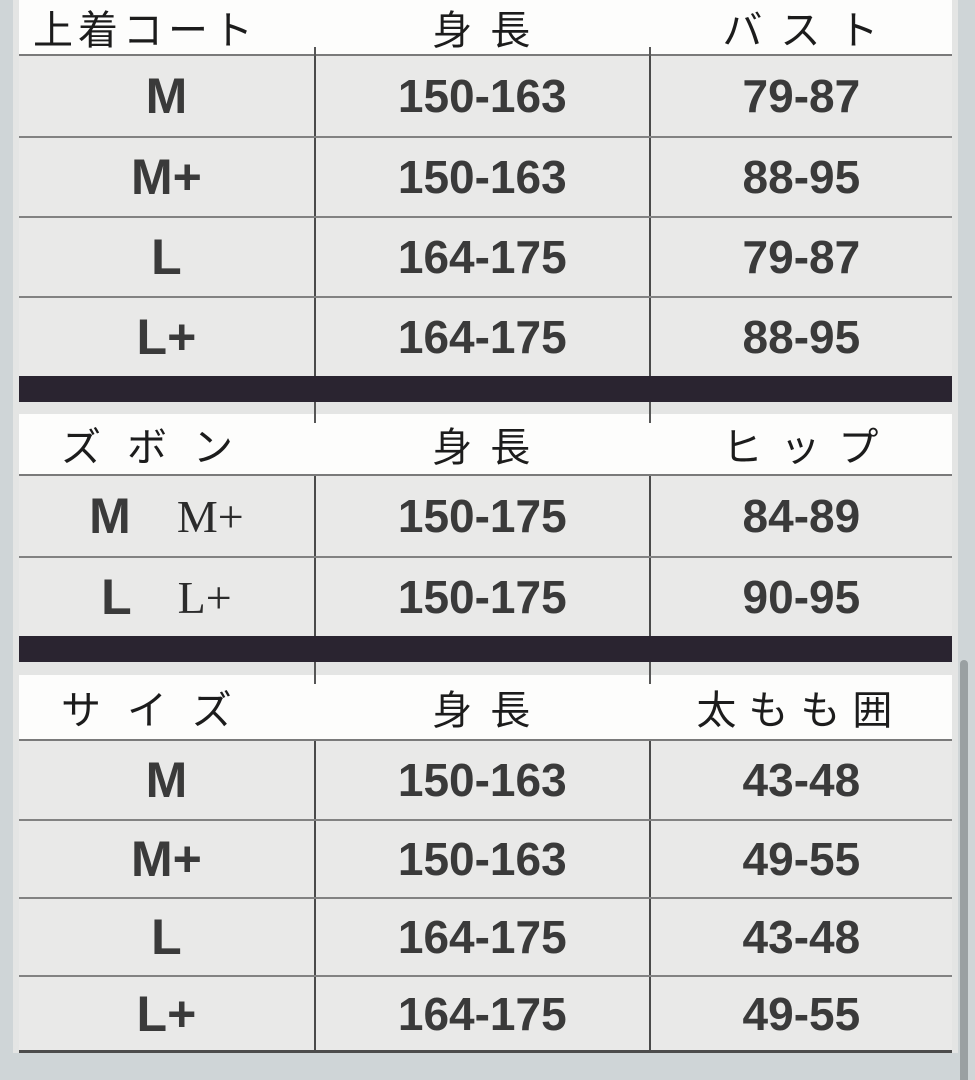  I want to click on hip-value: 84-89, so click(801, 516).